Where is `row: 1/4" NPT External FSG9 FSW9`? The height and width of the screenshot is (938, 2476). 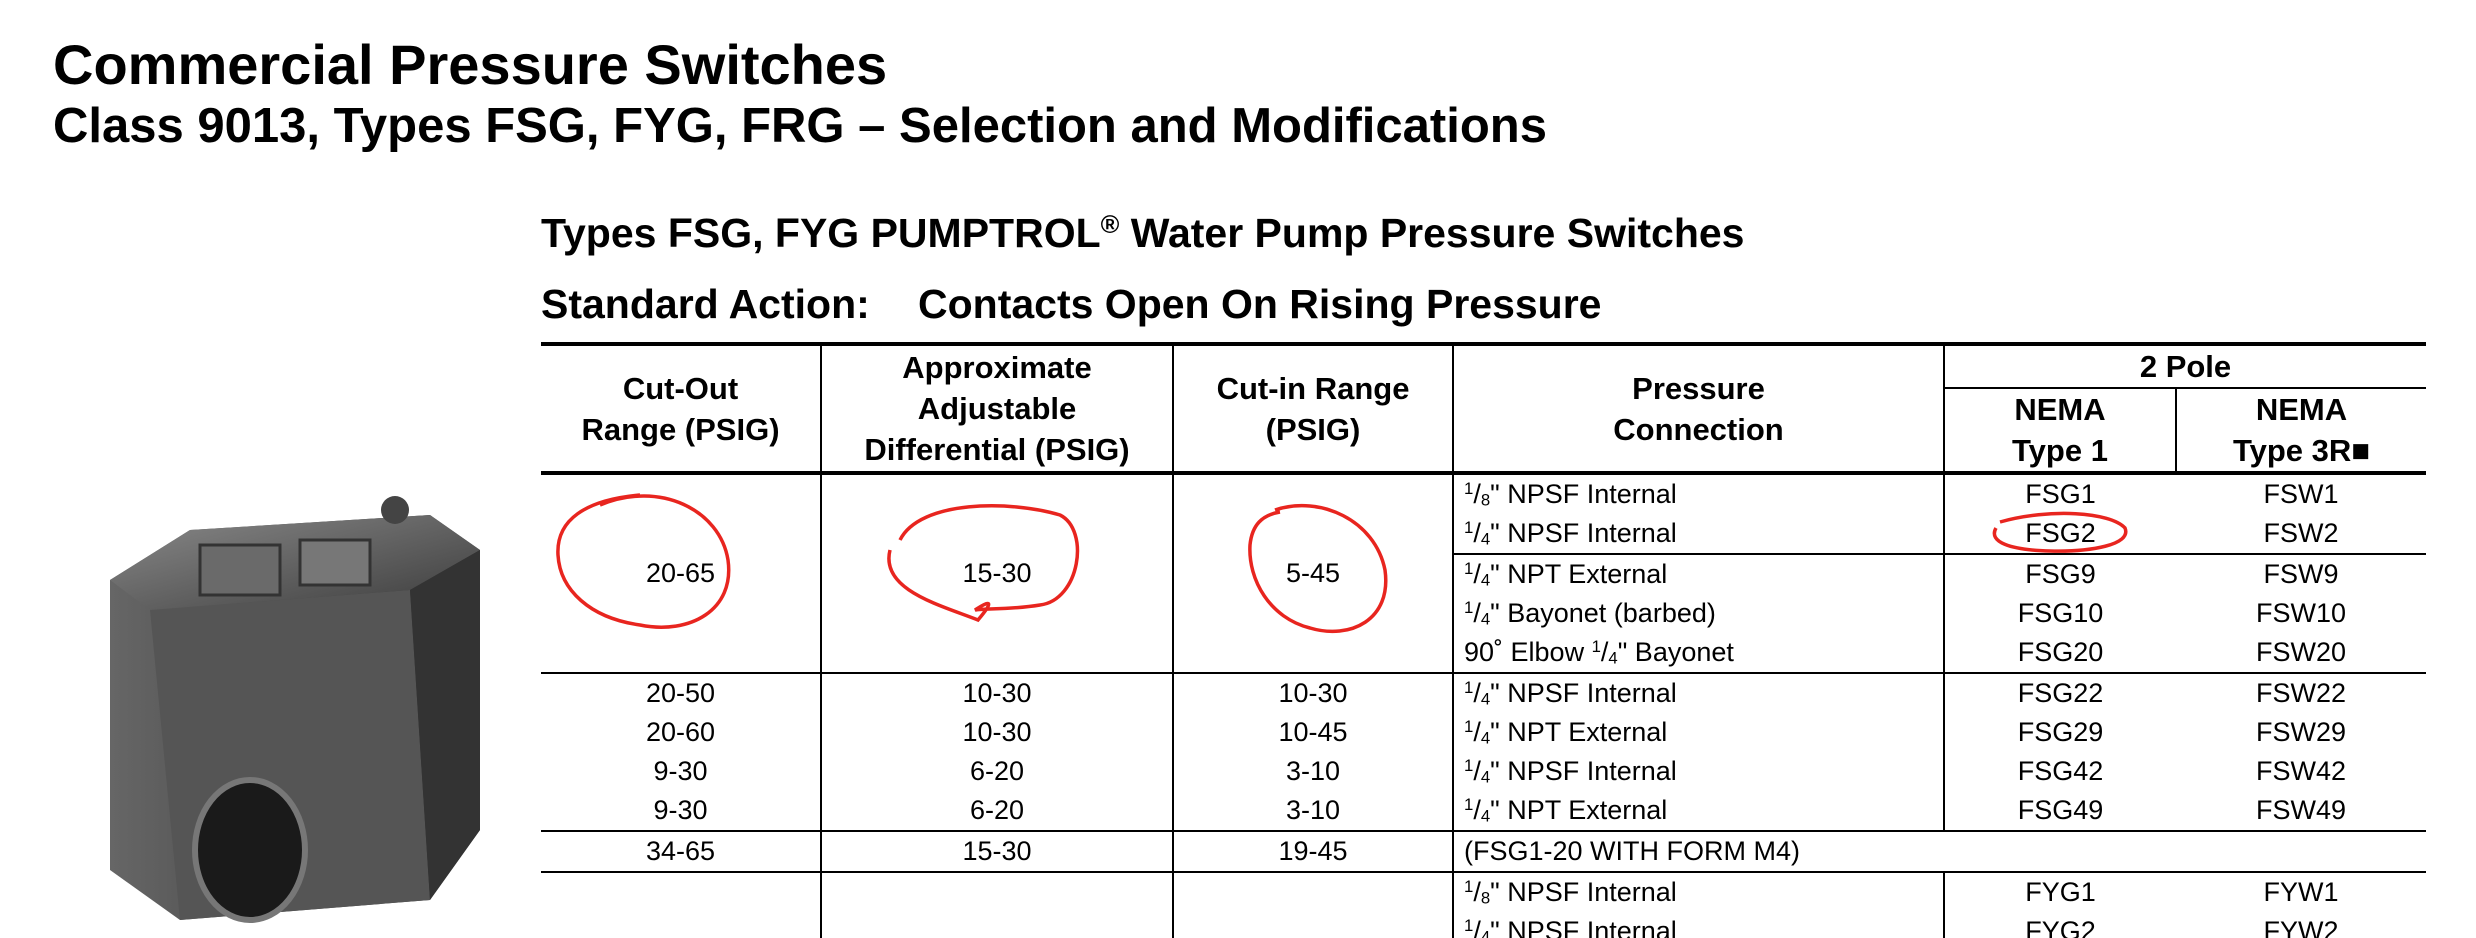 row: 1/4" NPT External FSG9 FSW9 is located at coordinates (1483, 574).